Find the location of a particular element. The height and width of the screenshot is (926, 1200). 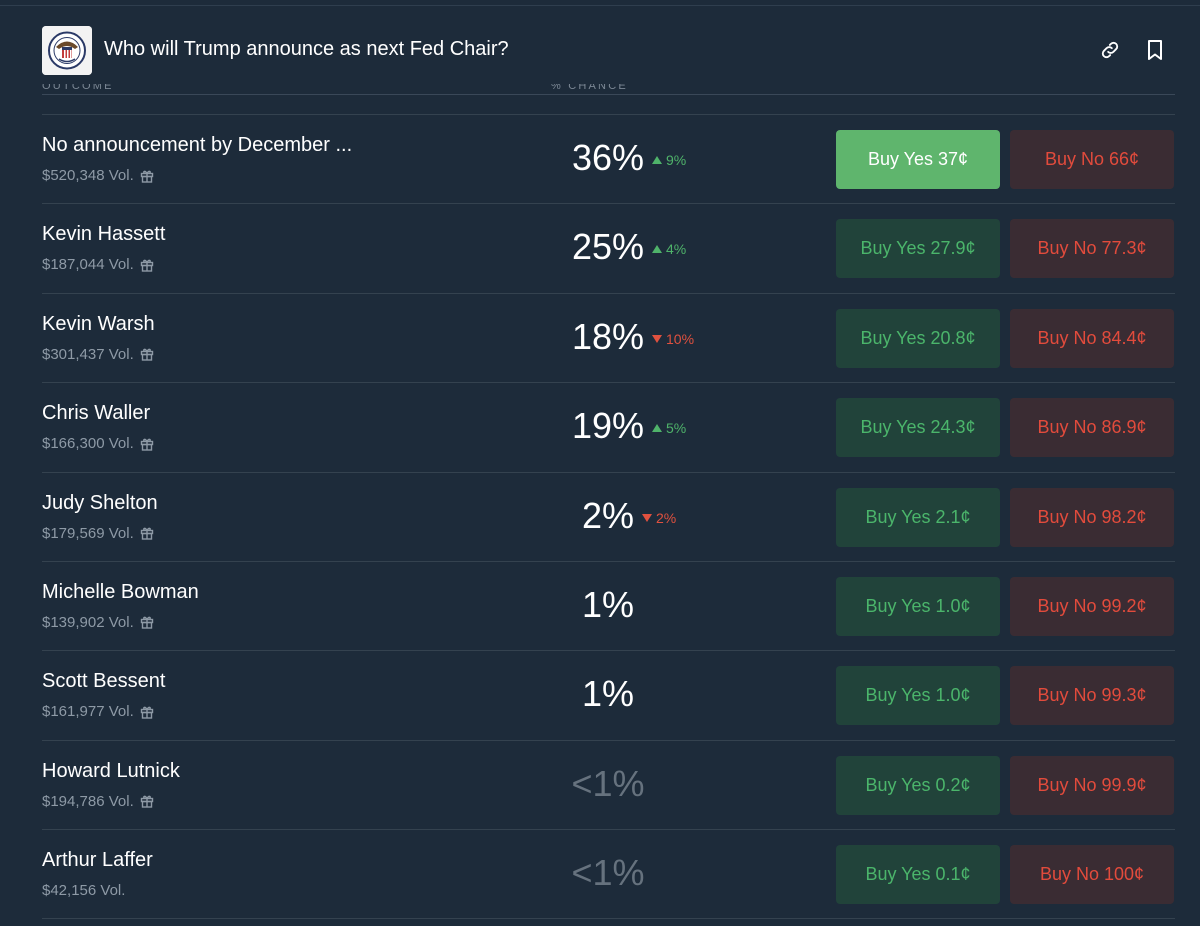

outcome-name: Michelle Bowman is located at coordinates (120, 591).